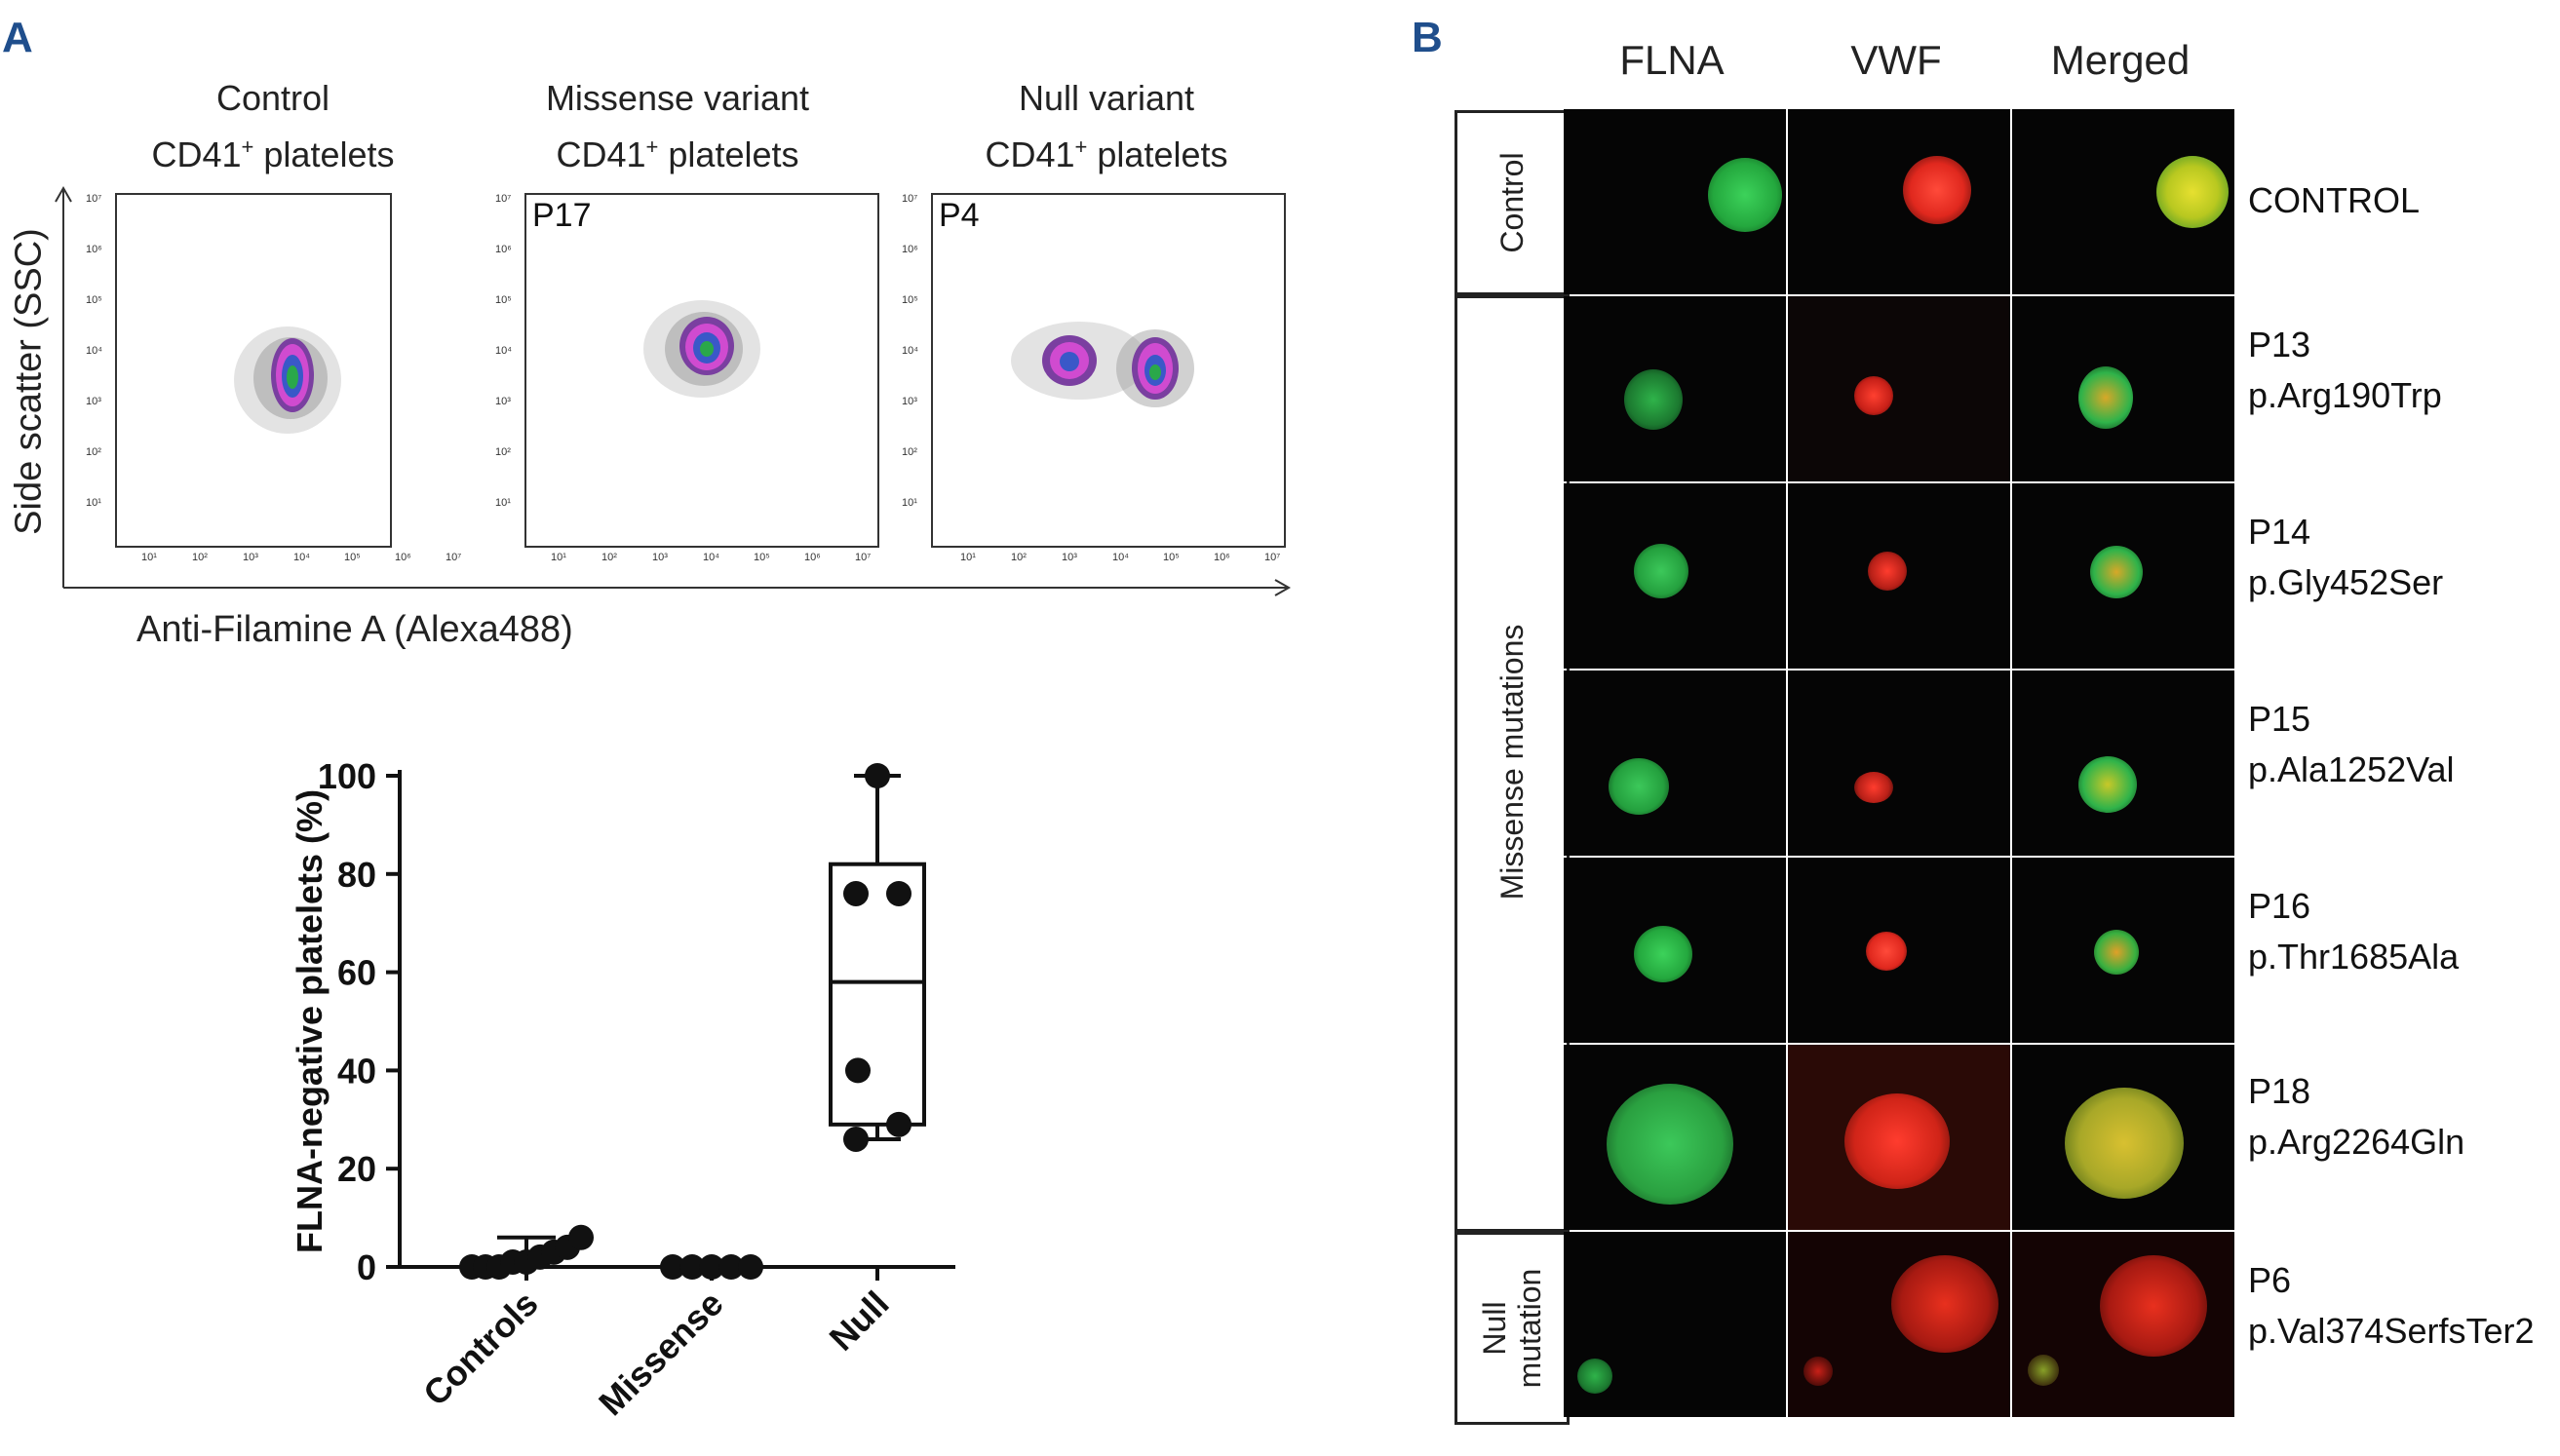 This screenshot has height=1456, width=2560. Describe the element at coordinates (878, 957) in the screenshot. I see `series-null` at that location.